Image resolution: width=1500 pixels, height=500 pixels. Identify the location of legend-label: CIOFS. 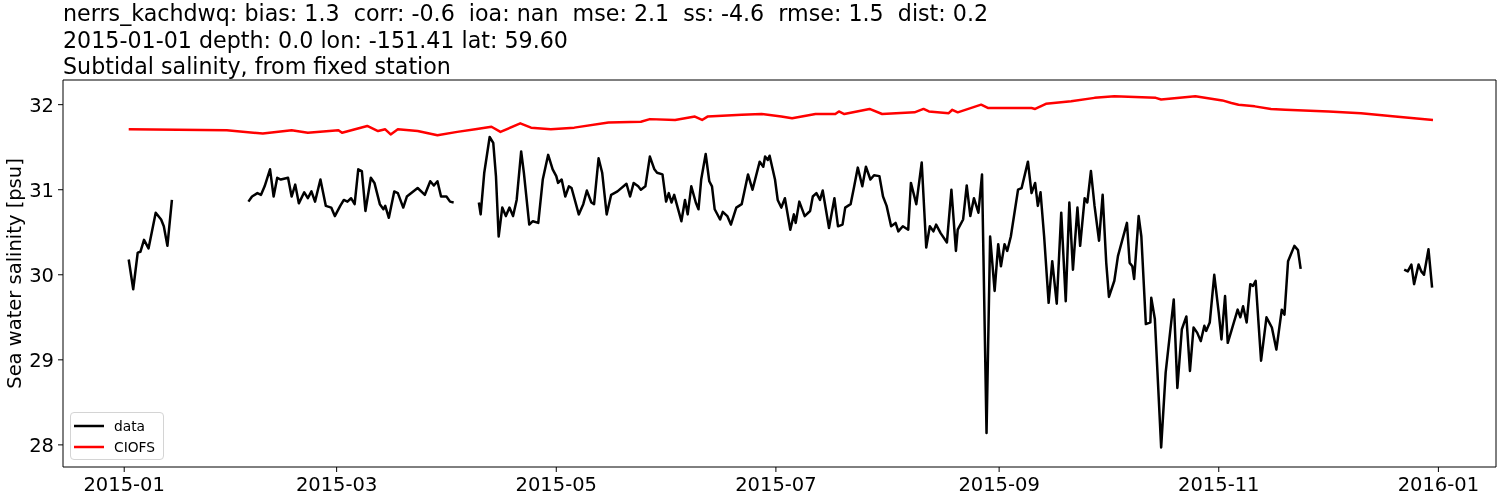
(135, 446).